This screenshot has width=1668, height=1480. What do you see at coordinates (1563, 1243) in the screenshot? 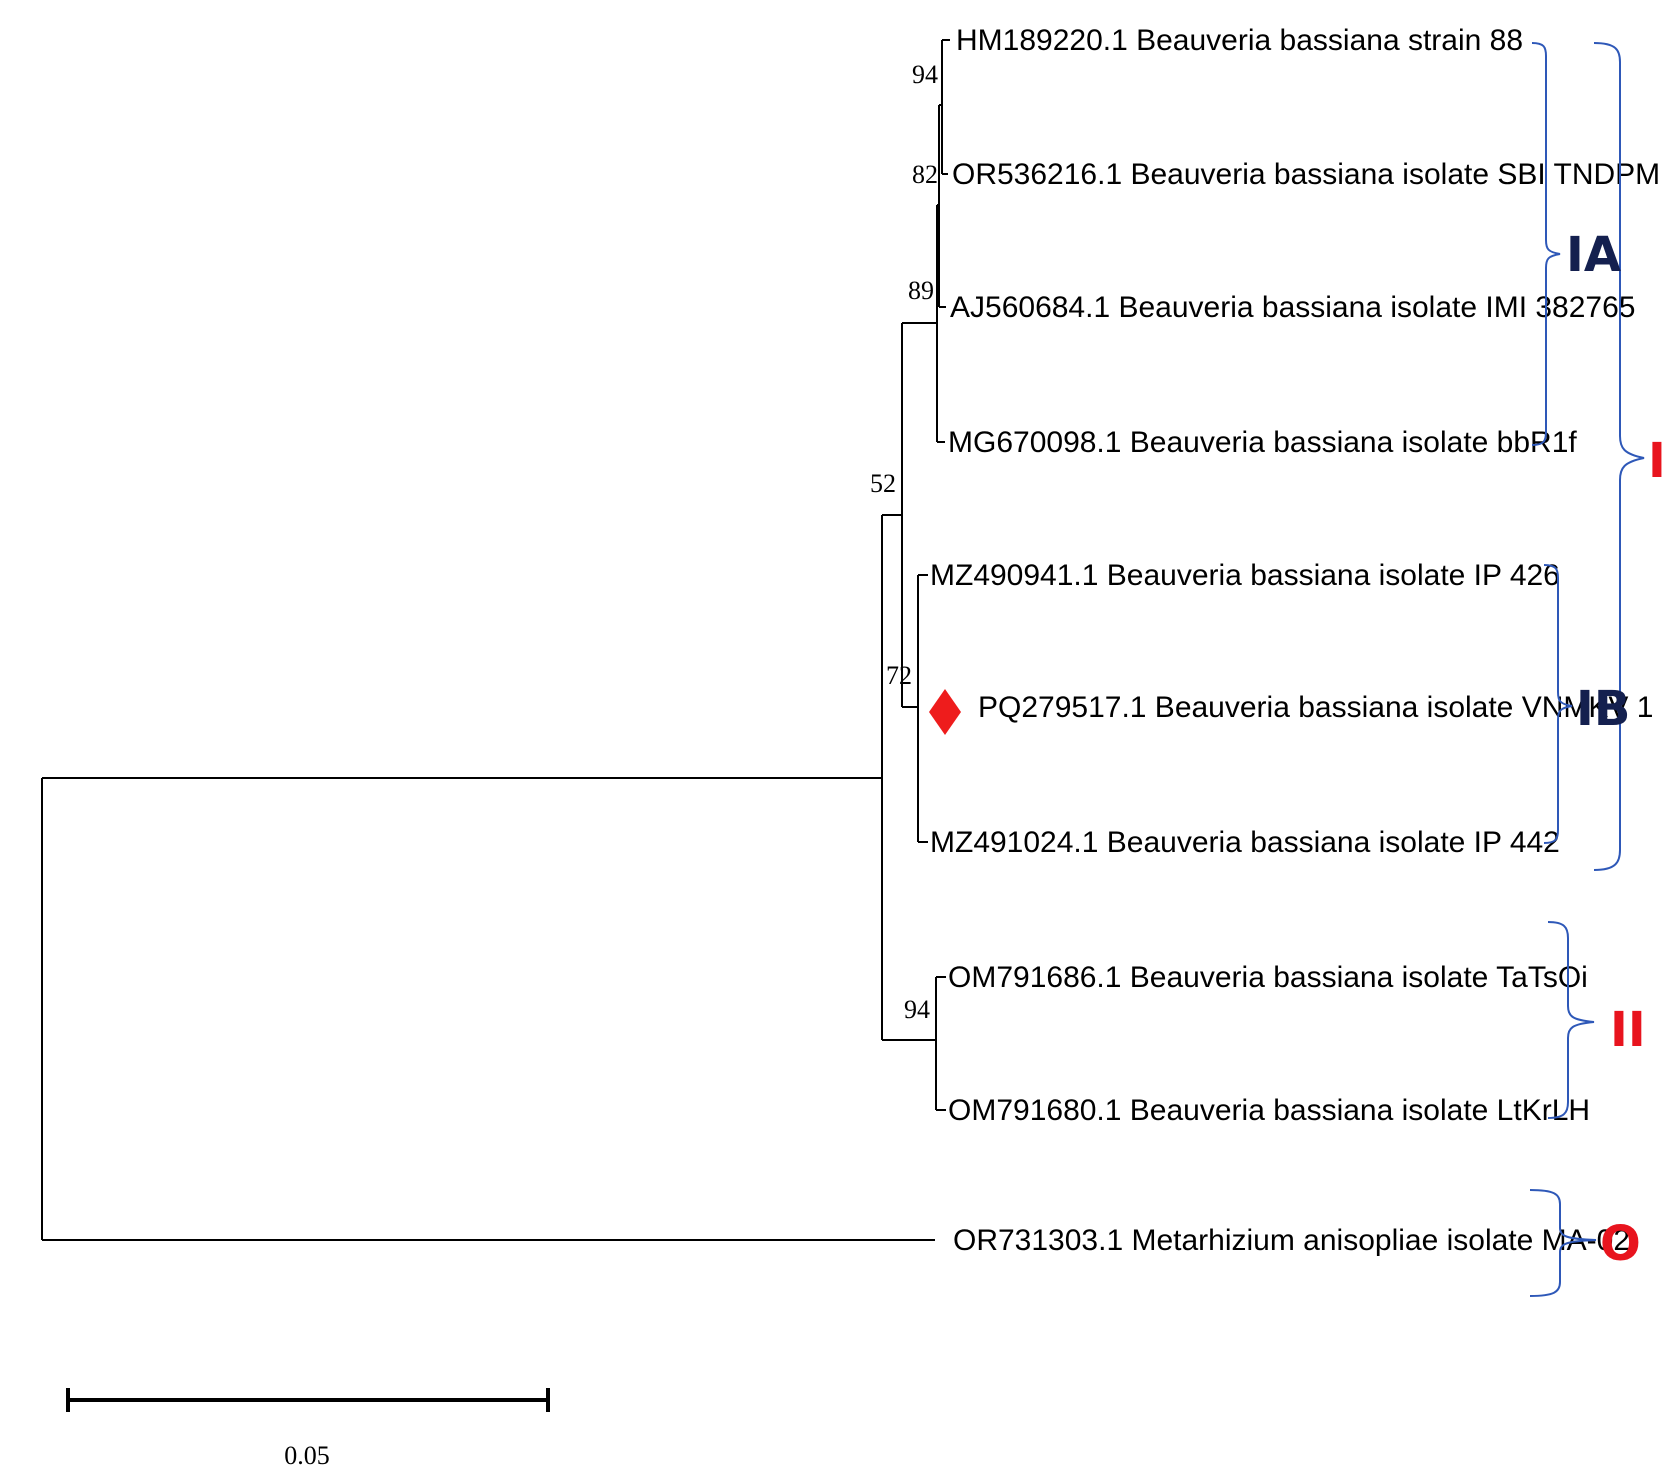
I see `brace-o` at bounding box center [1563, 1243].